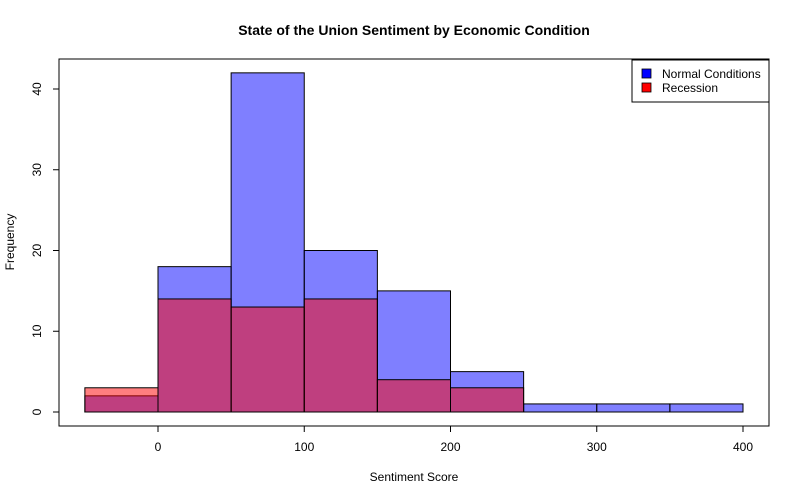  What do you see at coordinates (690, 88) in the screenshot?
I see `legend-entry-recession: Recession` at bounding box center [690, 88].